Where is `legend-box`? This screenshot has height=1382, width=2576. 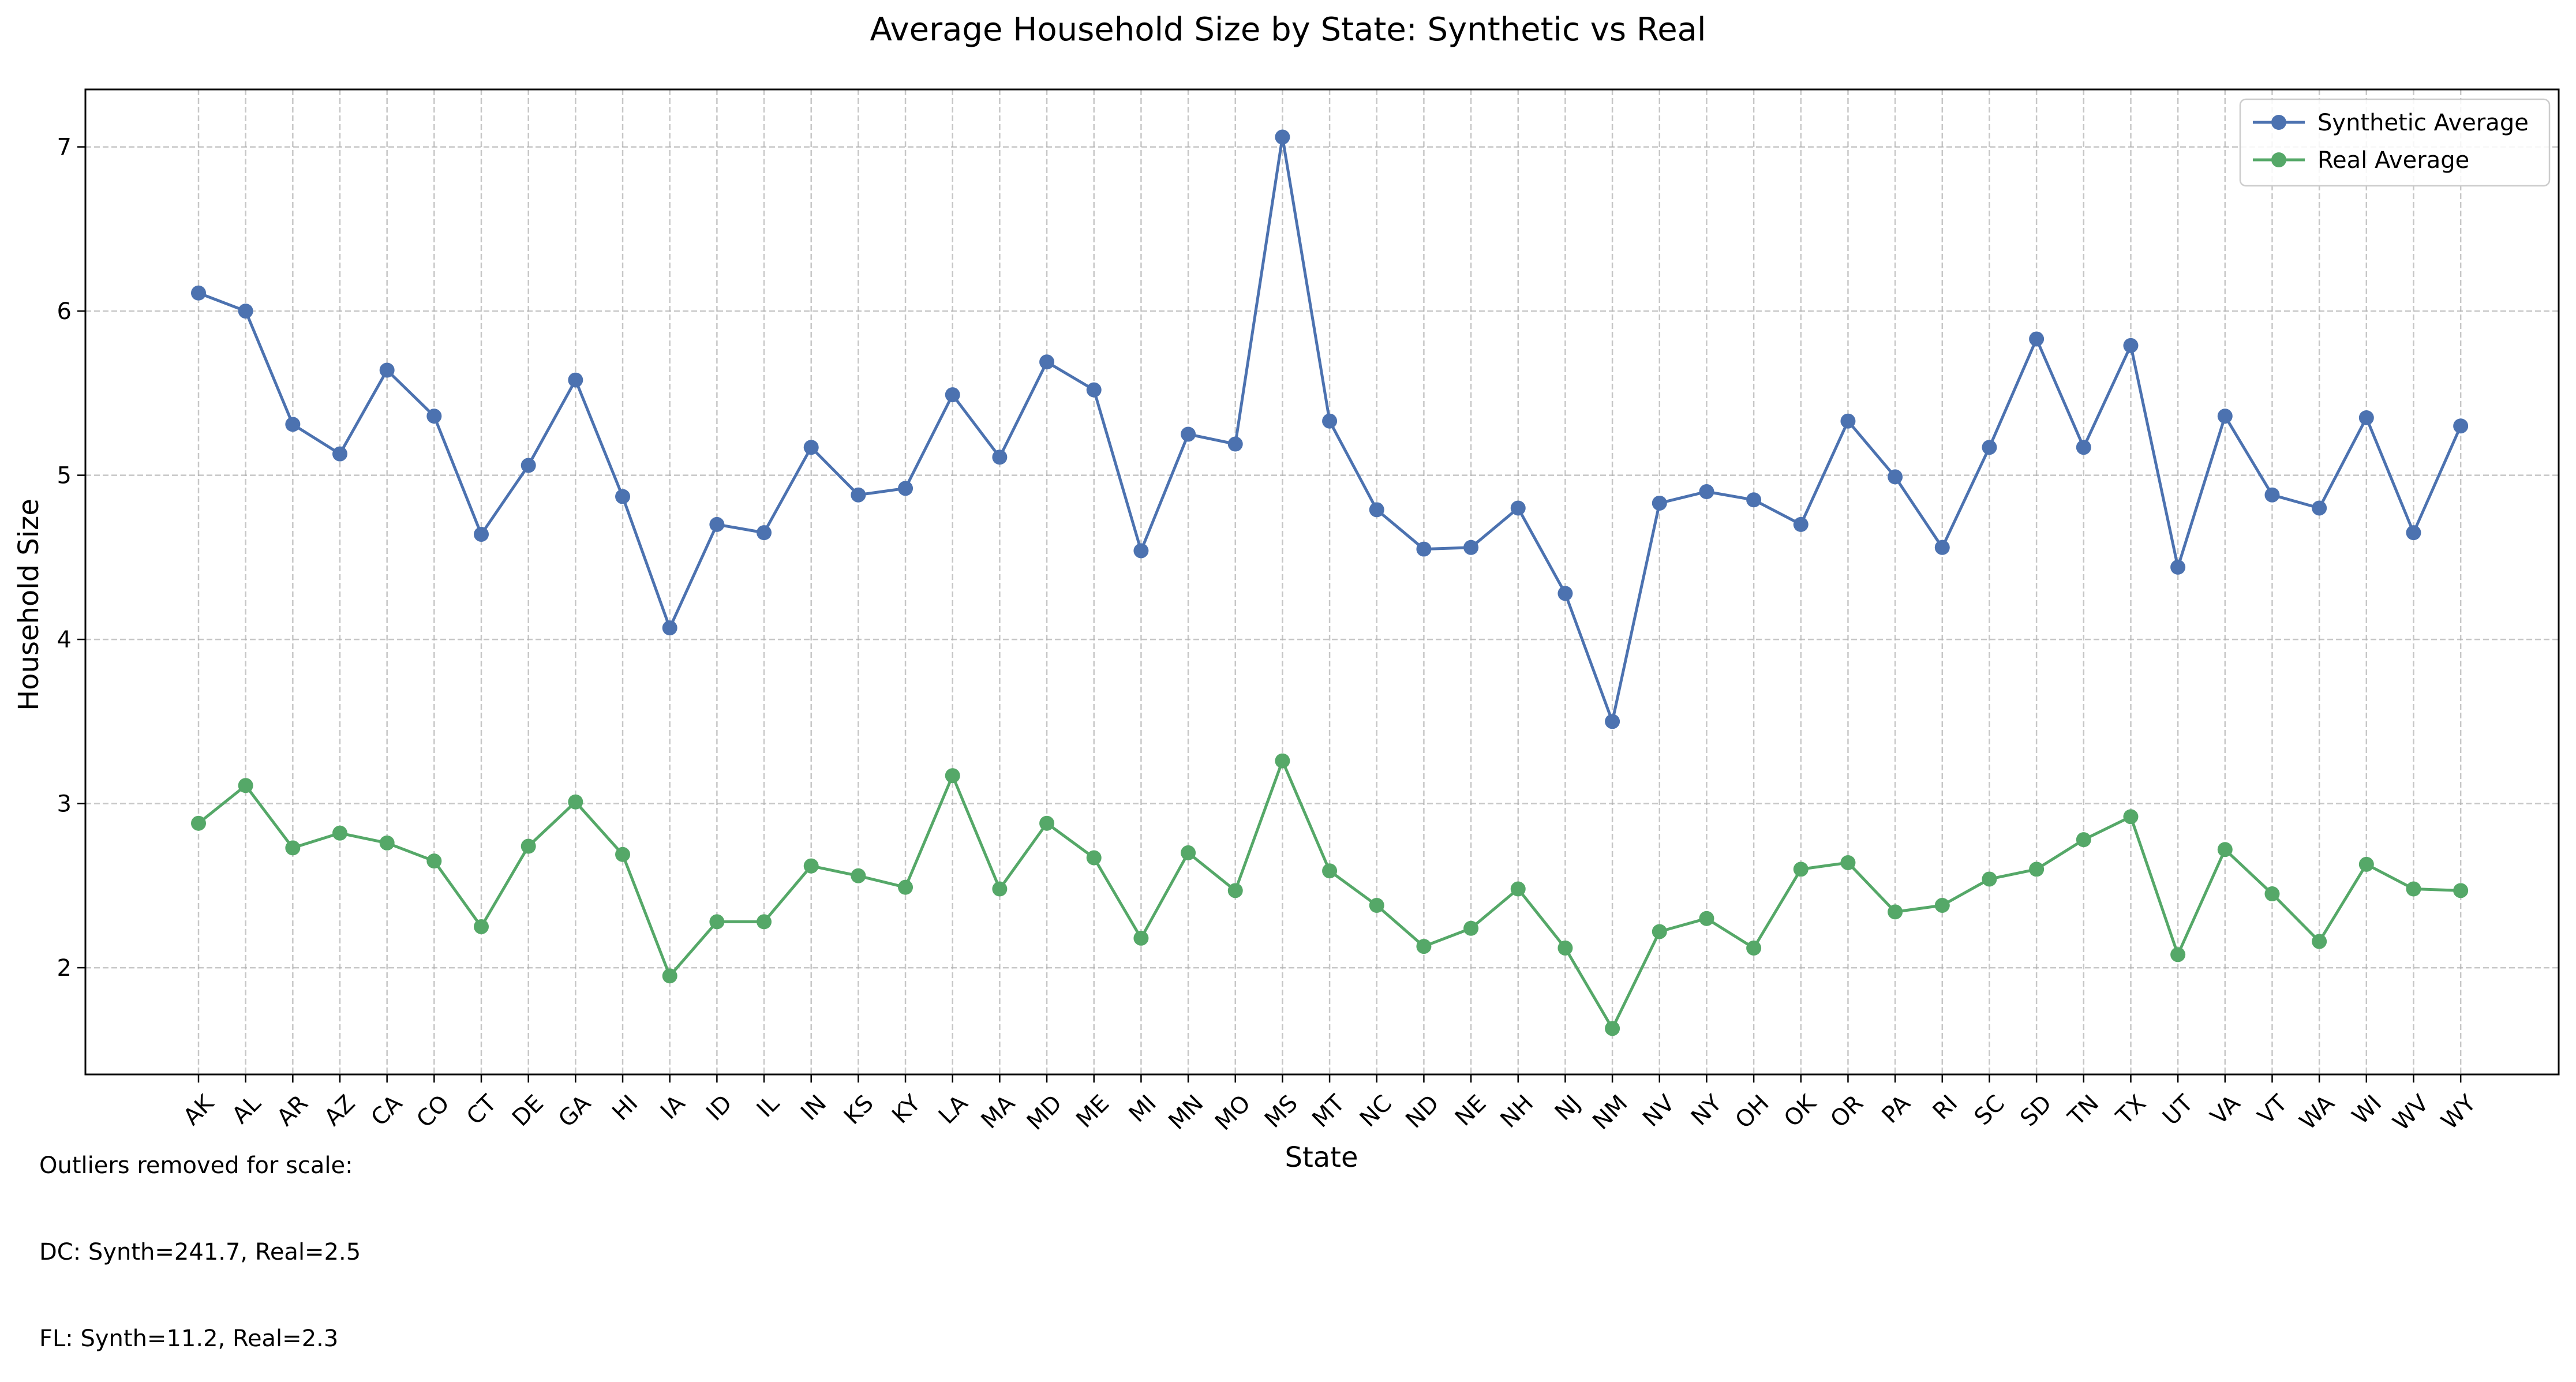
legend-box is located at coordinates (2395, 143).